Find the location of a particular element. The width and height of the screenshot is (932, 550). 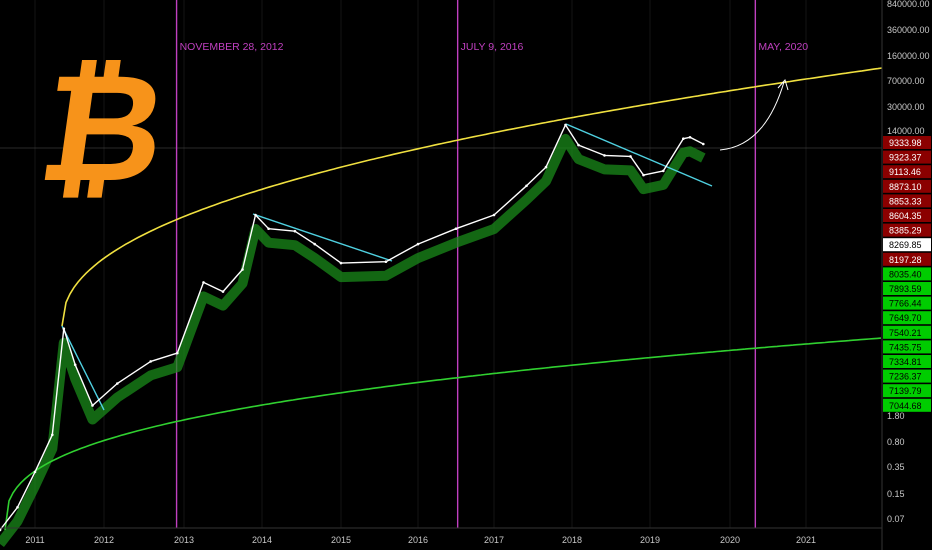

halving-label: MAY, 2020 is located at coordinates (783, 47).